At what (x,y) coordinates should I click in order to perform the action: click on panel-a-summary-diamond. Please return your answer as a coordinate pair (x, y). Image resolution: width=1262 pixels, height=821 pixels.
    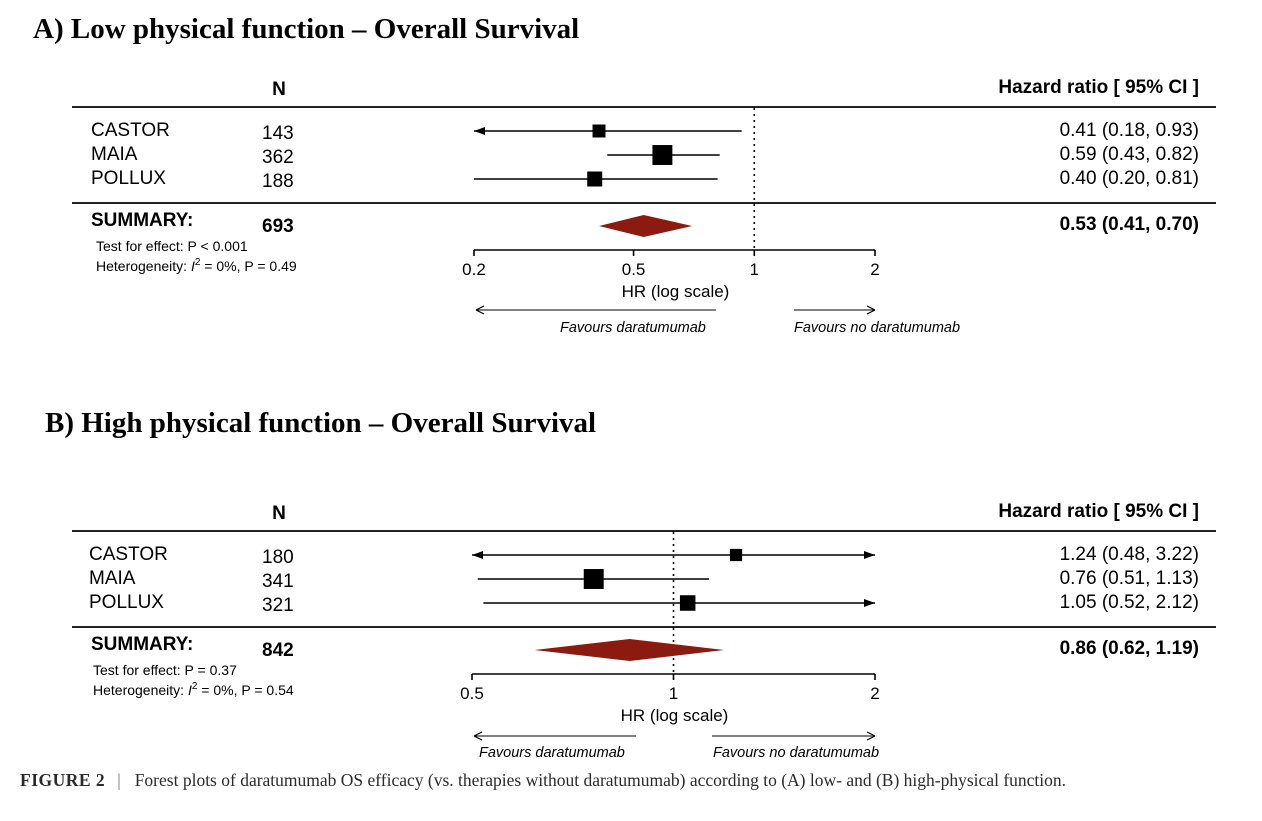
    Looking at the image, I should click on (646, 226).